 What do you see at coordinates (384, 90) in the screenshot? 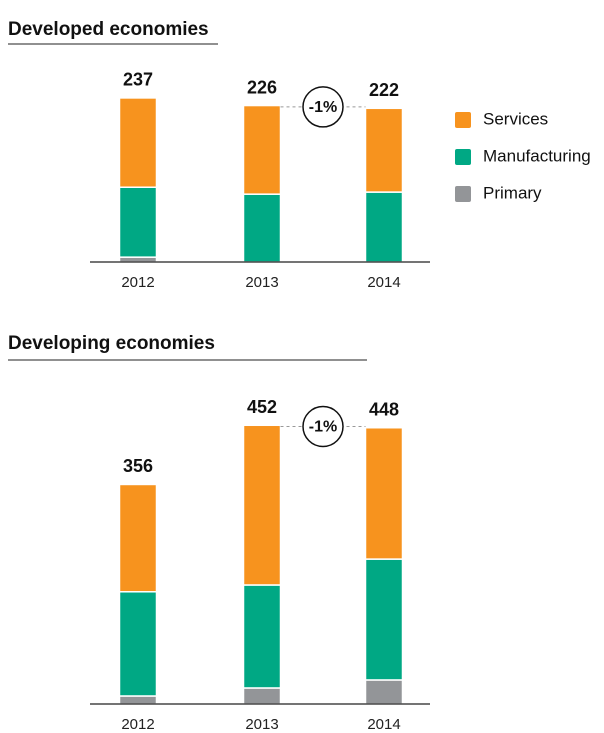
I see `total-label: 222` at bounding box center [384, 90].